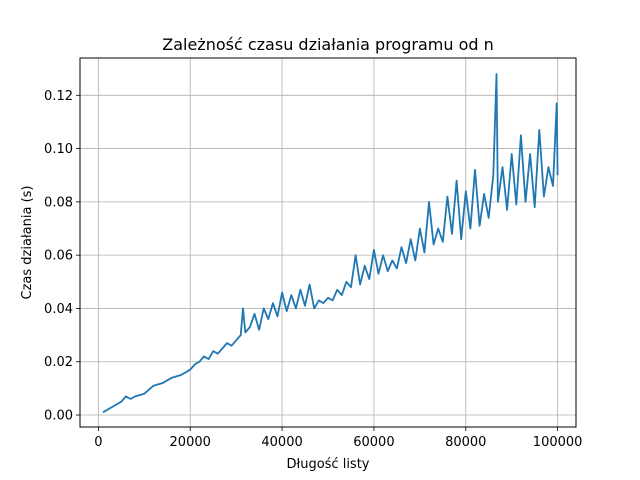  Describe the element at coordinates (328, 464) in the screenshot. I see `x-axis-label: Długość listy` at that location.